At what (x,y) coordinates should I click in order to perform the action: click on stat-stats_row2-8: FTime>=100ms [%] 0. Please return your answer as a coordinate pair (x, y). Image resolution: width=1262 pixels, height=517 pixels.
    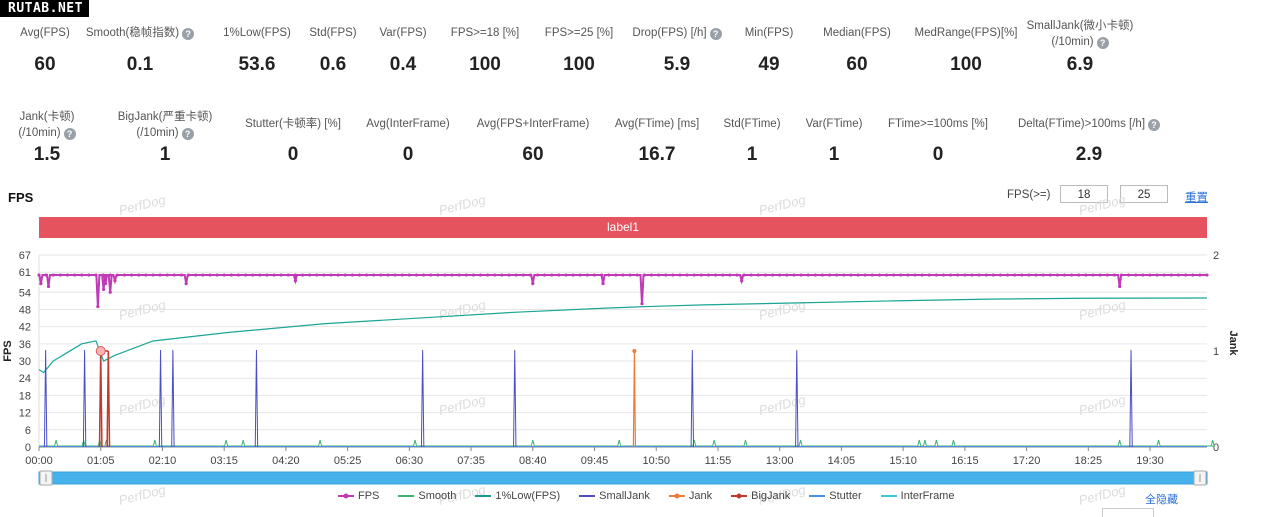
    Looking at the image, I should click on (938, 140).